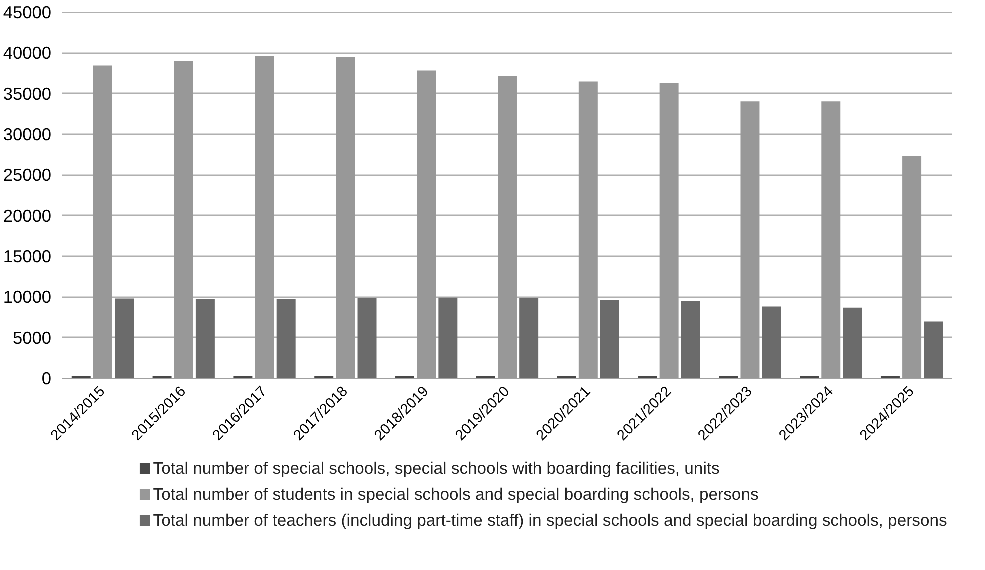  Describe the element at coordinates (47, 378) in the screenshot. I see `y-tick-label: 0` at that location.